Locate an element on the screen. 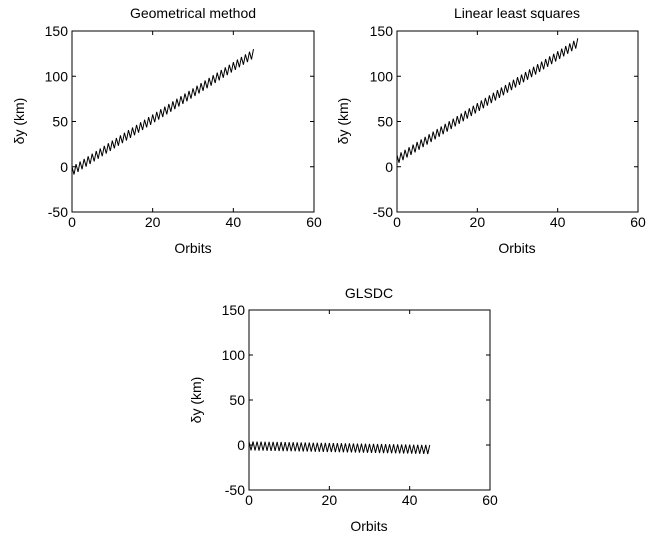 The width and height of the screenshot is (668, 539). panel-title: GLSDC is located at coordinates (369, 293).